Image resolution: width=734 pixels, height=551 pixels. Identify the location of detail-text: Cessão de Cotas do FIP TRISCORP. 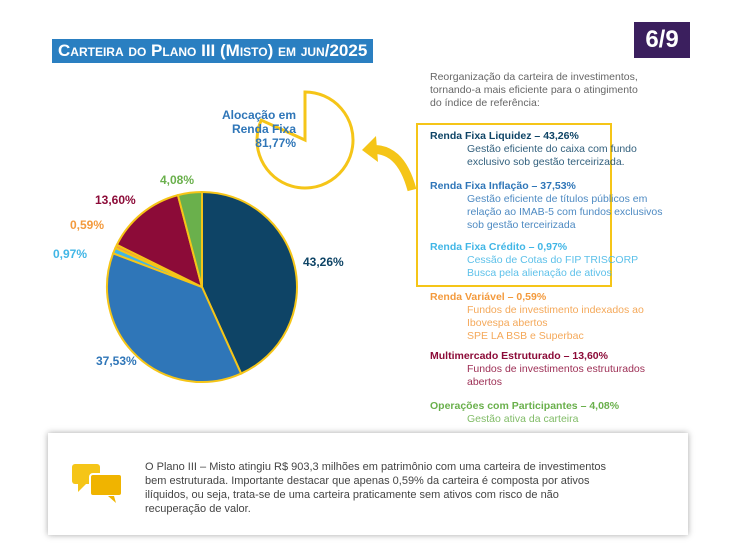
(553, 260).